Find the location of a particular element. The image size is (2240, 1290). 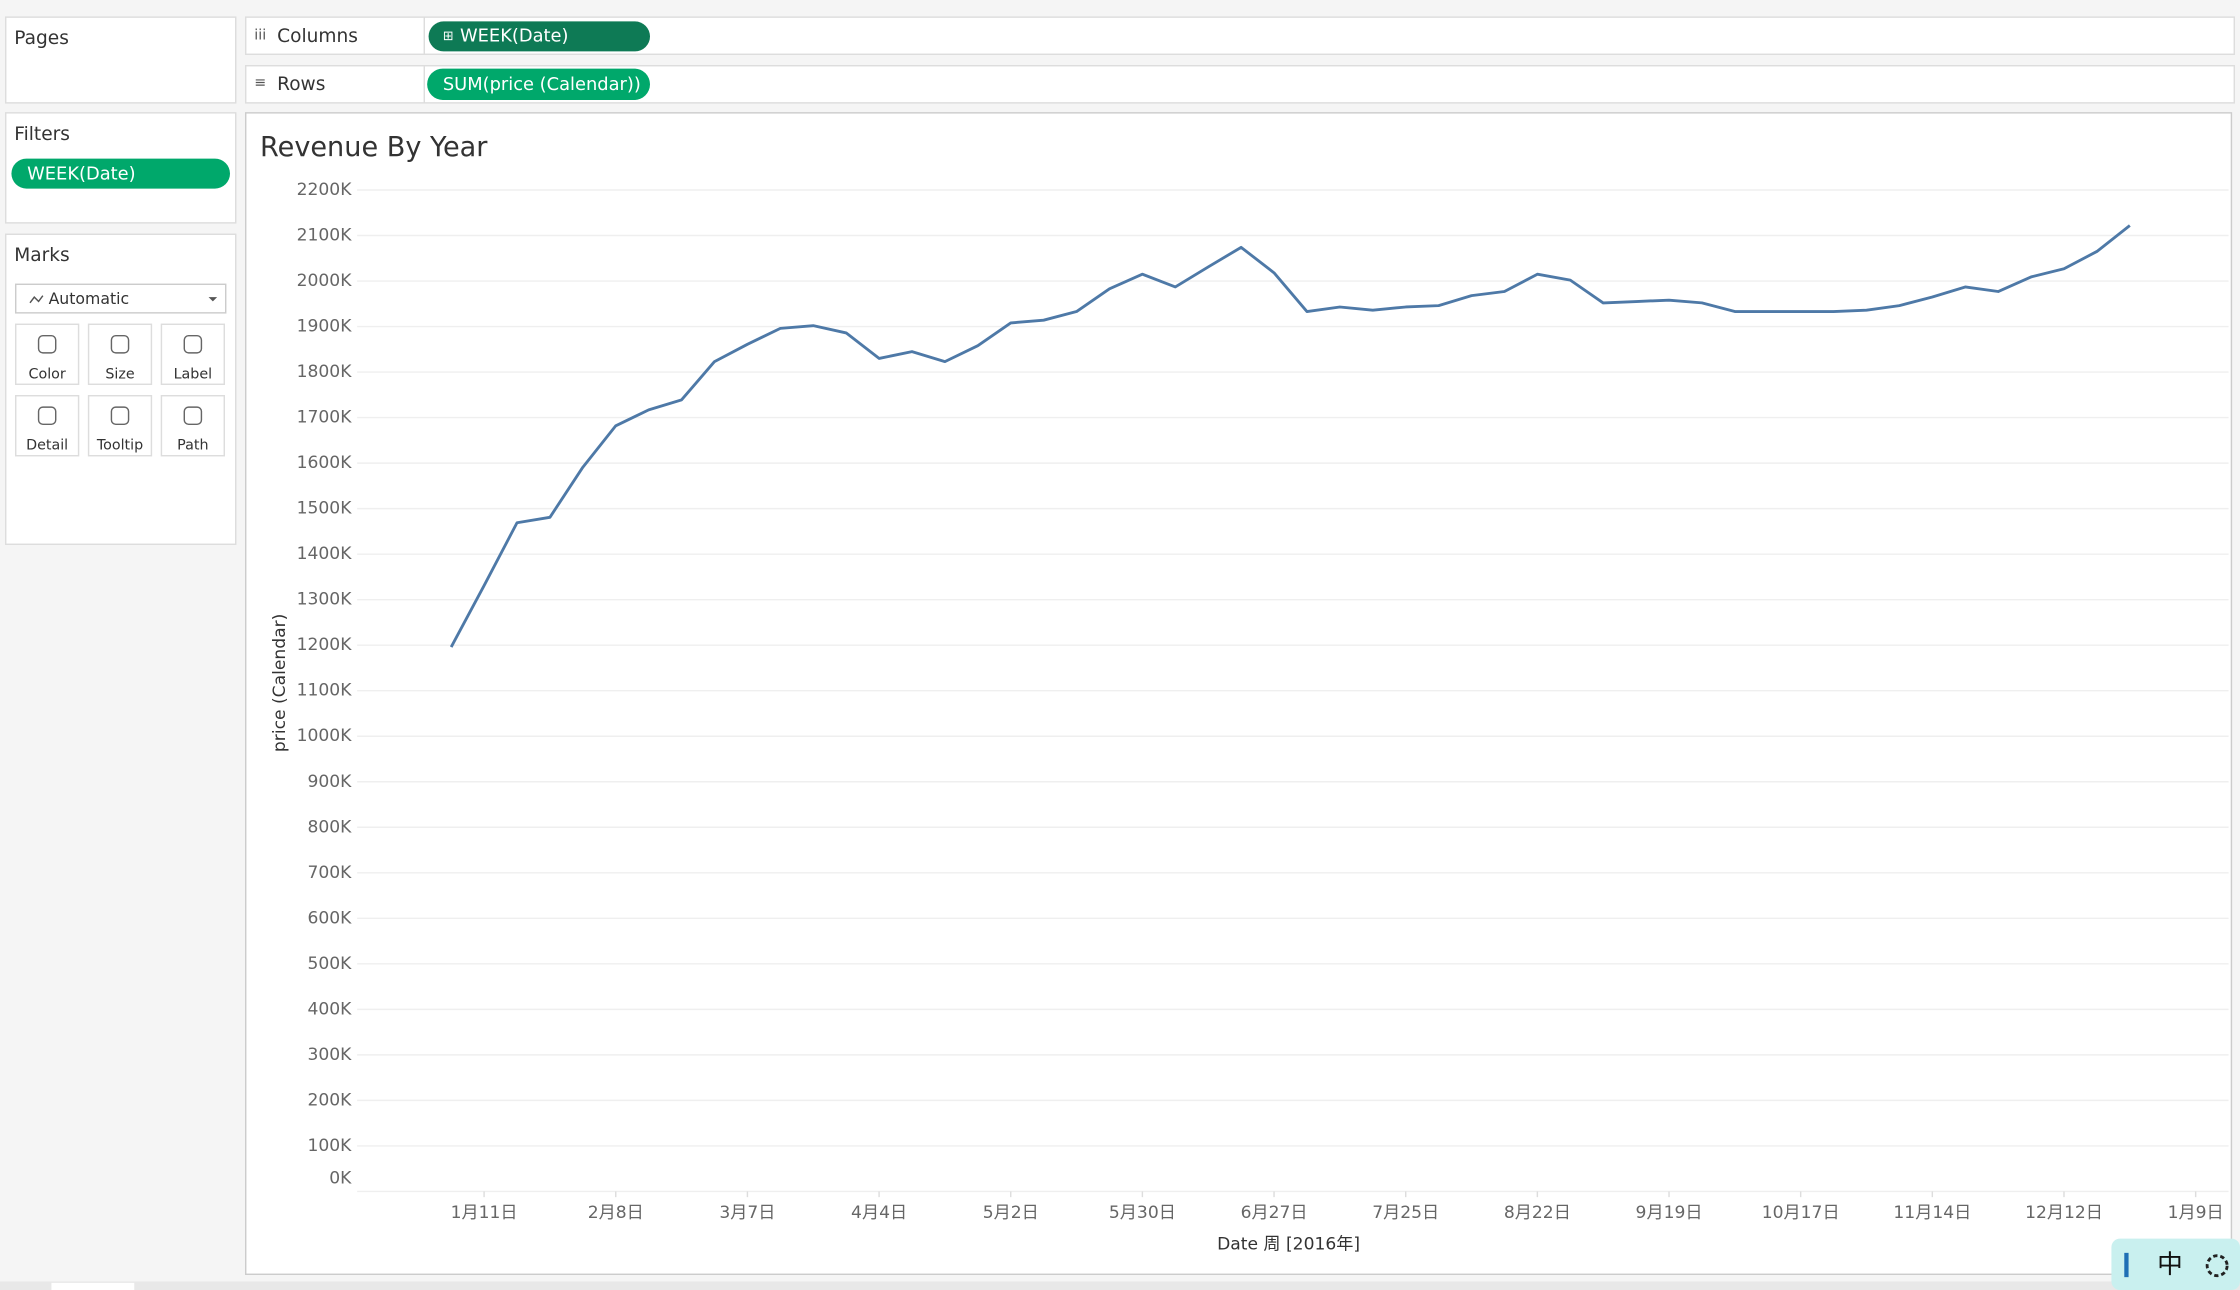

y-tick-label: 0K is located at coordinates (340, 1179).